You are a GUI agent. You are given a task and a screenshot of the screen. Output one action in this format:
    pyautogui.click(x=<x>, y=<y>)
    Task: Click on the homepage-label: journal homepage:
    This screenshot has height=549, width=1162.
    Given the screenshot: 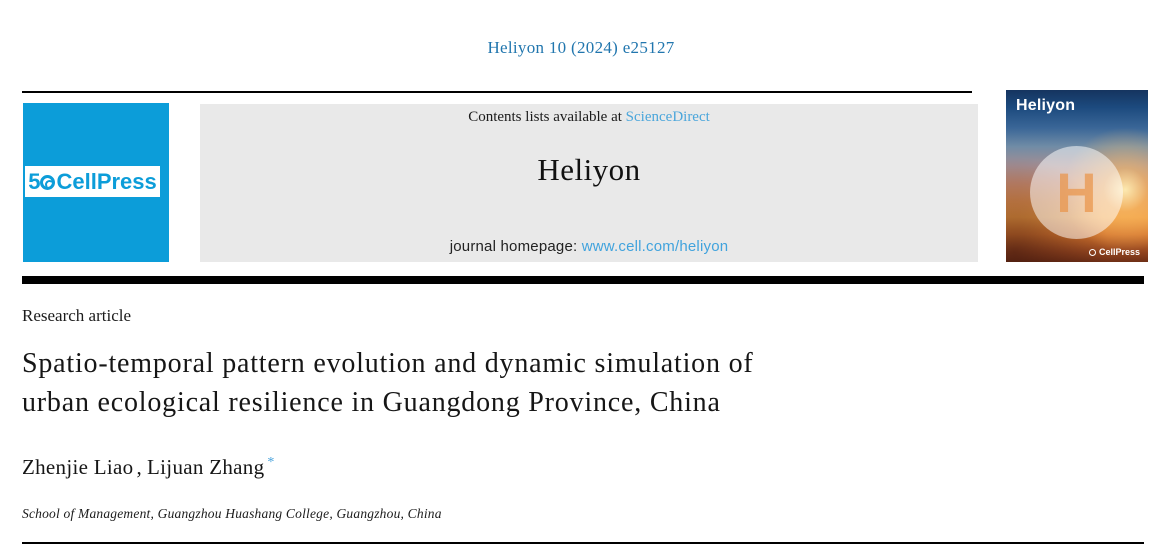 What is the action you would take?
    pyautogui.click(x=513, y=246)
    